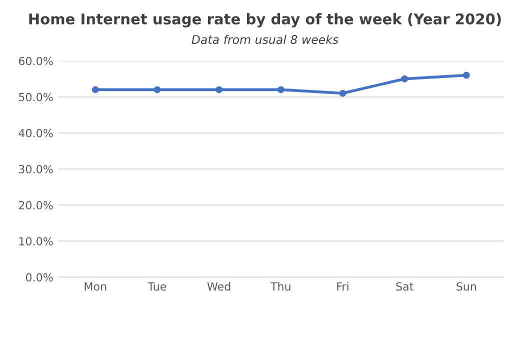 The width and height of the screenshot is (530, 338). I want to click on x-tick-label: Mon, so click(95, 286).